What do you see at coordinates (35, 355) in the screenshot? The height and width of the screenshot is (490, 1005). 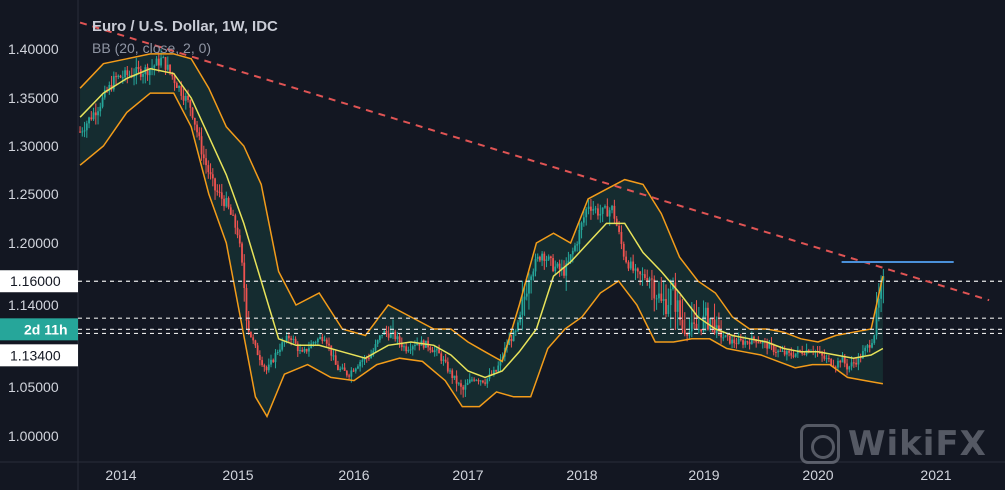 I see `price-level-label: 1.13400` at bounding box center [35, 355].